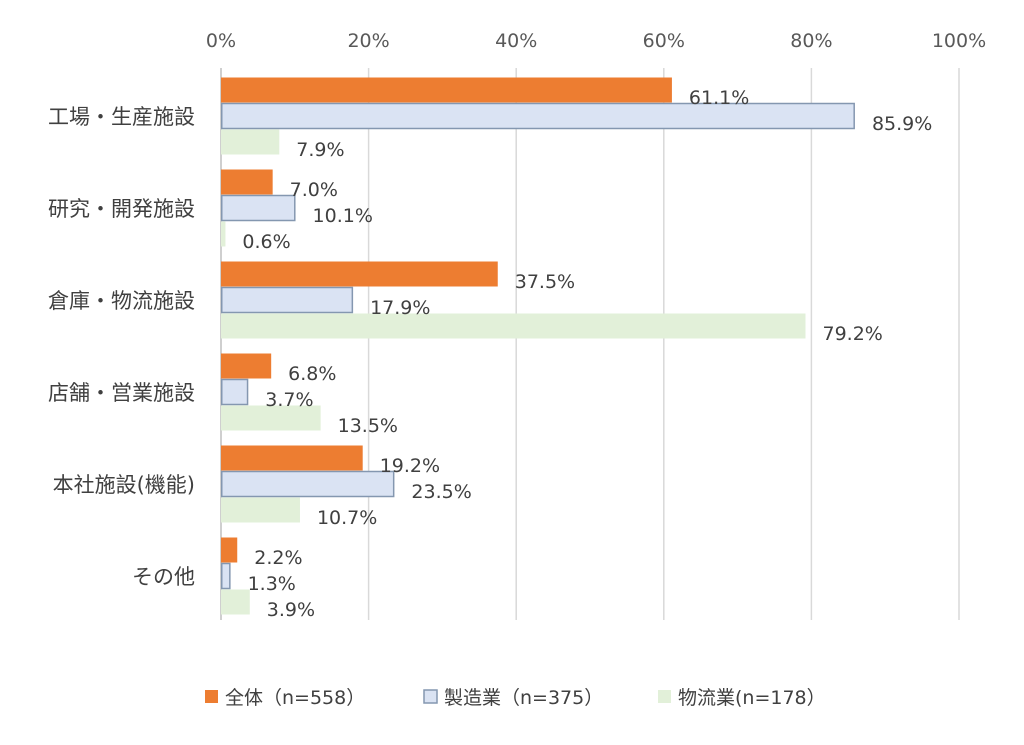 This screenshot has height=745, width=1024. Describe the element at coordinates (441, 492) in the screenshot. I see `data-label: 23.5%` at that location.